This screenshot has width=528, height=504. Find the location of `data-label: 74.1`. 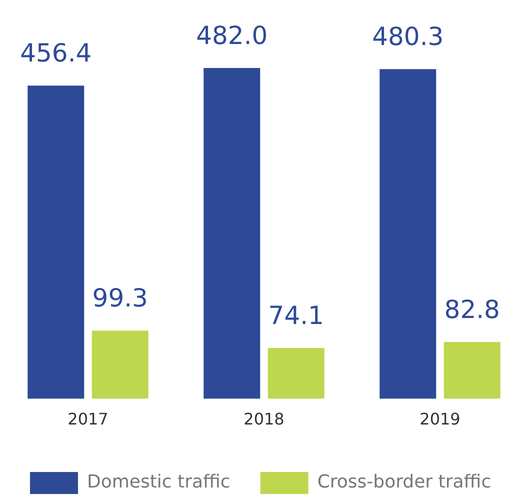

data-label: 74.1 is located at coordinates (296, 315).